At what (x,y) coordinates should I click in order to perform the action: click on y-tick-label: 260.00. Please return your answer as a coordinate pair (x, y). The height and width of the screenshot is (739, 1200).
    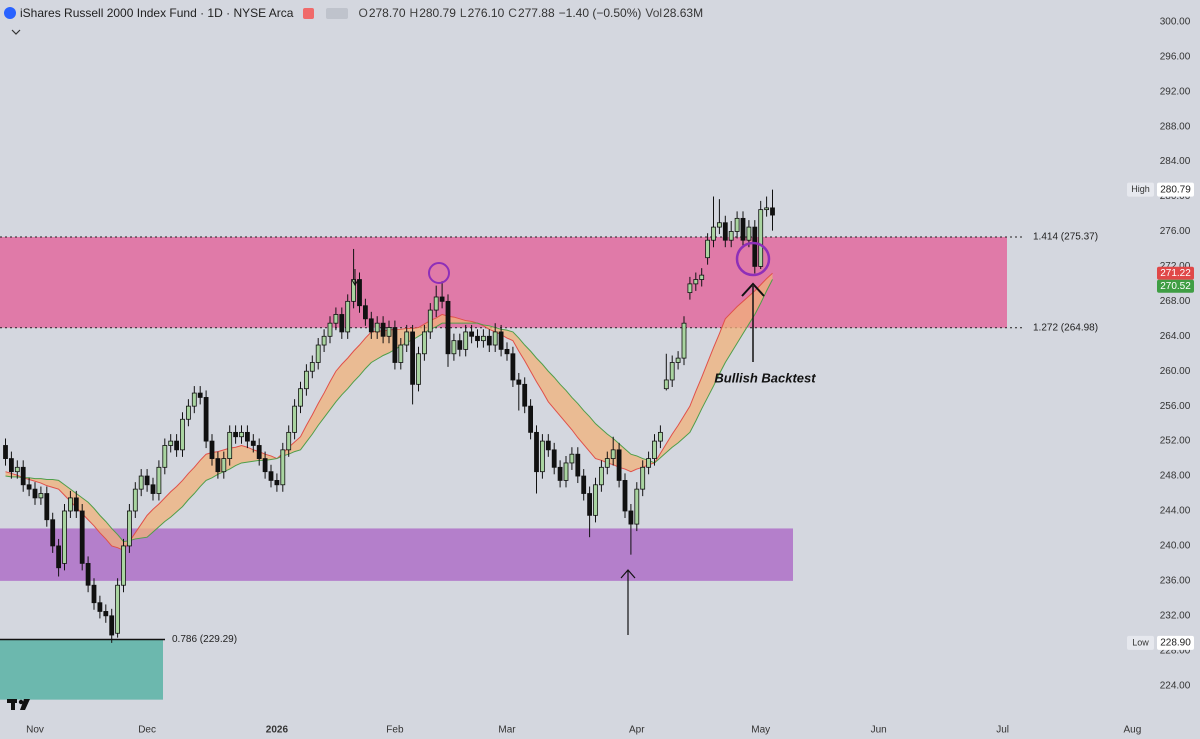
    Looking at the image, I should click on (1175, 371).